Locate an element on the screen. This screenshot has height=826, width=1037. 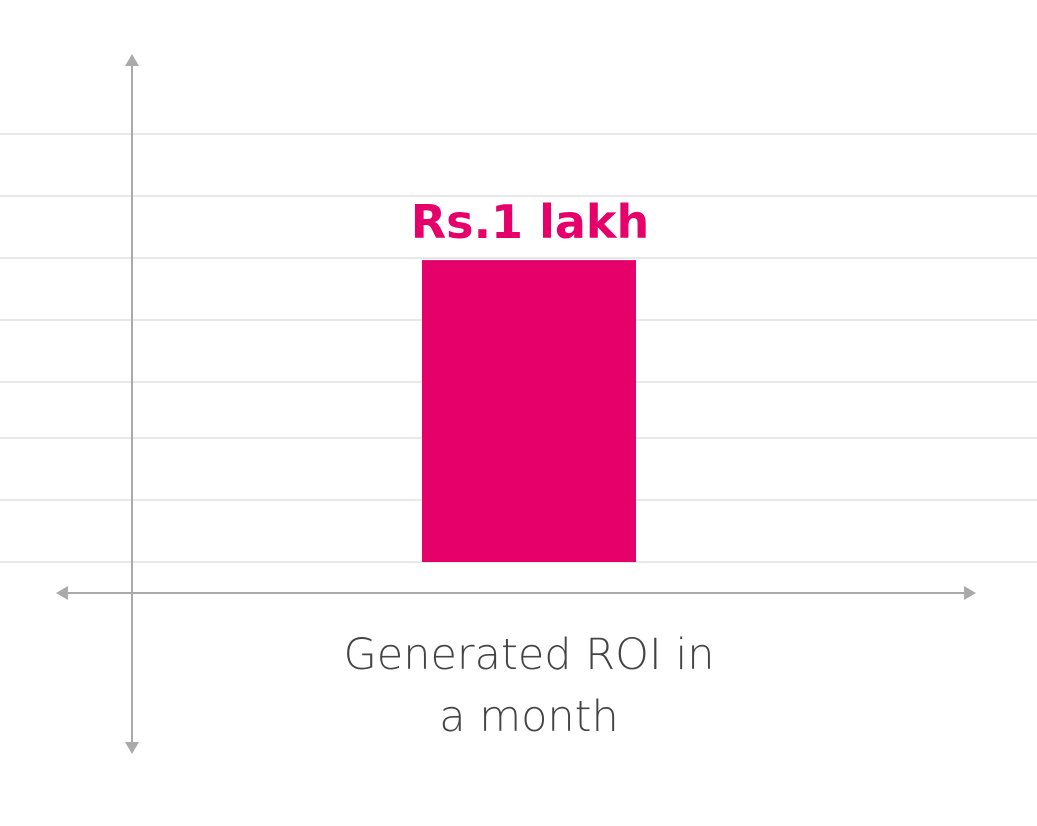
bar is located at coordinates (529, 411).